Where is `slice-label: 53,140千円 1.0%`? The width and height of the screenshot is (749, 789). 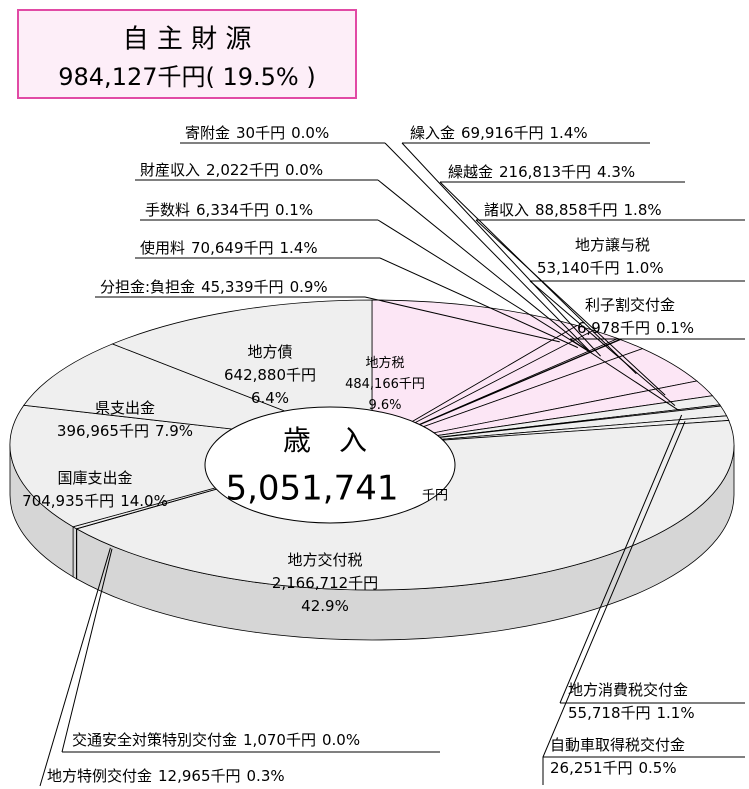
slice-label: 53,140千円 1.0% is located at coordinates (600, 268).